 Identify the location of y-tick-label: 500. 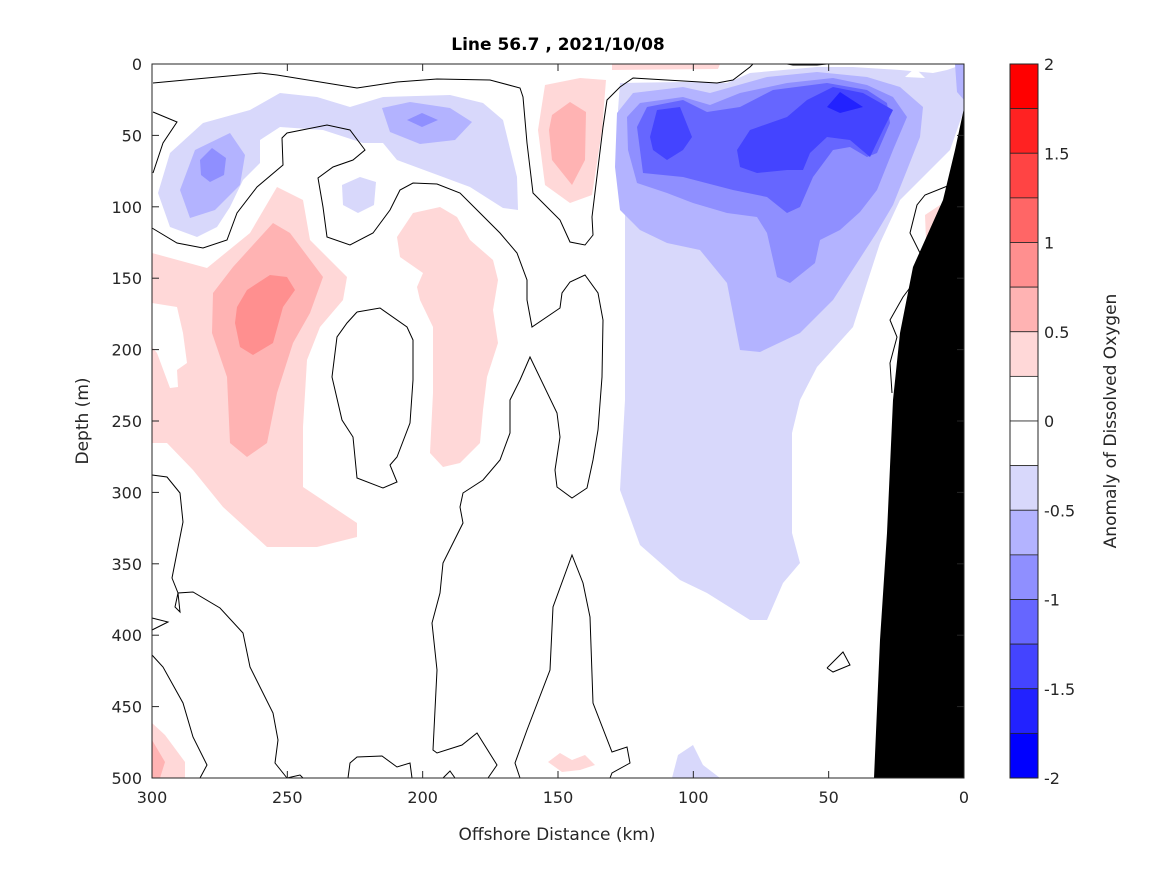
(126, 778).